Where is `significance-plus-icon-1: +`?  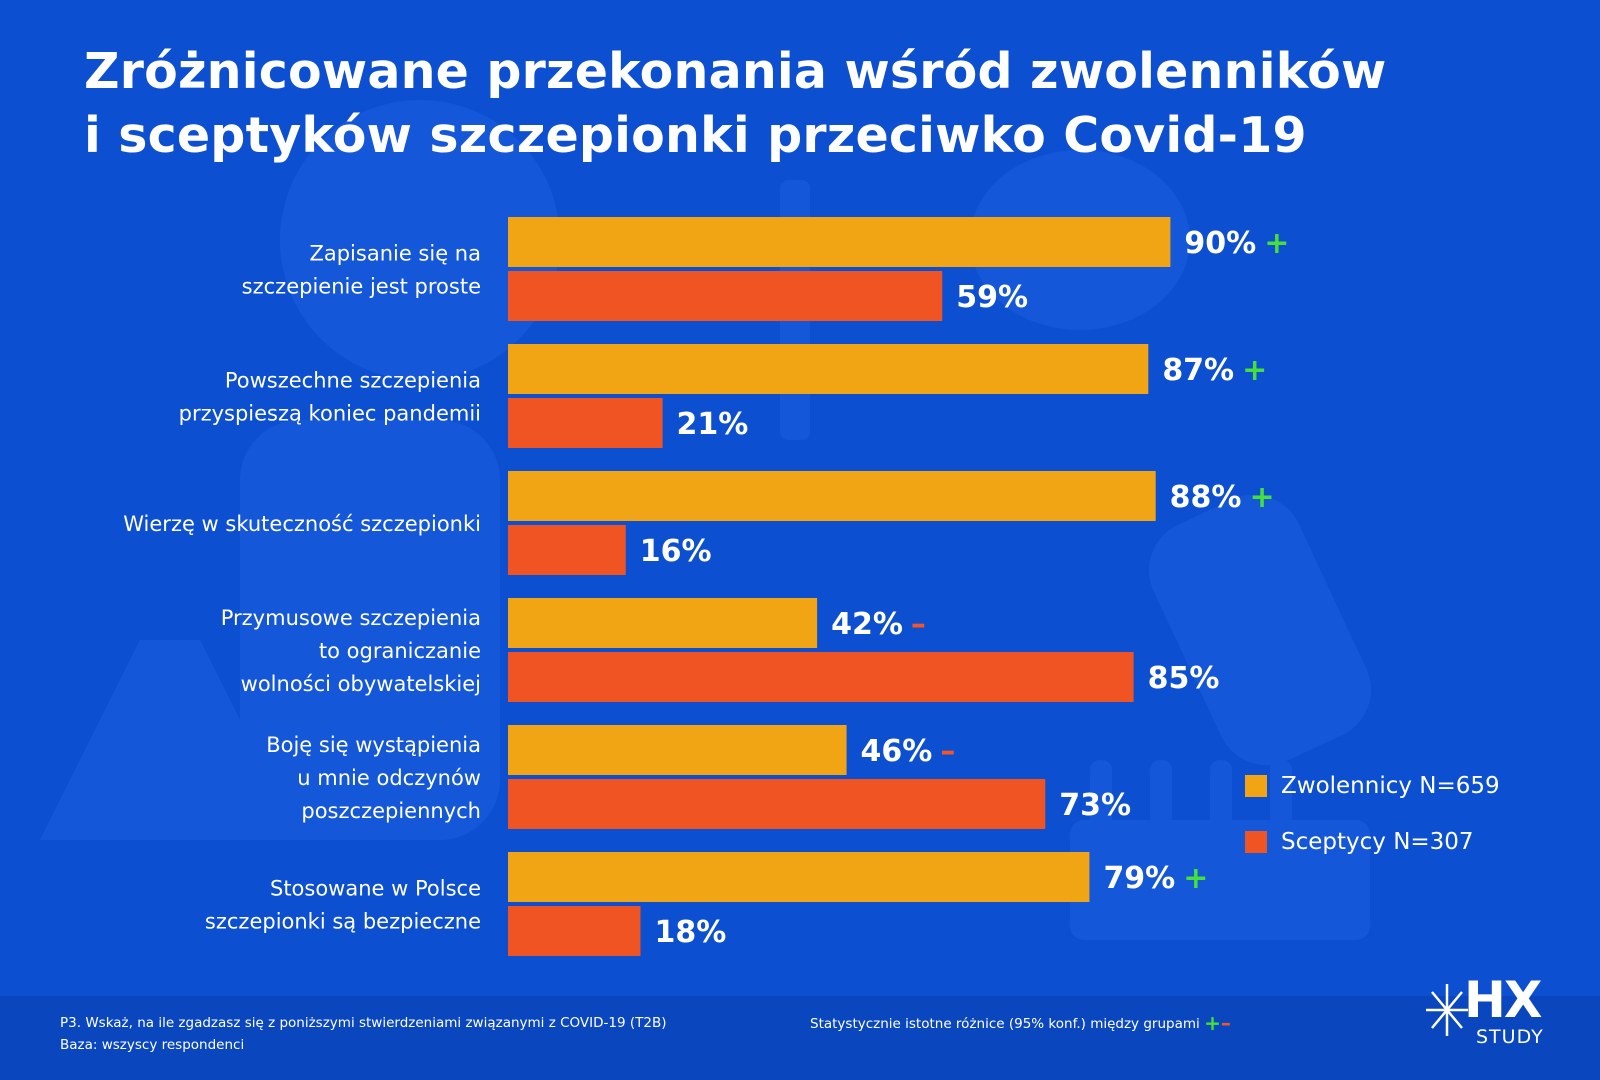 significance-plus-icon-1: + is located at coordinates (1276, 243).